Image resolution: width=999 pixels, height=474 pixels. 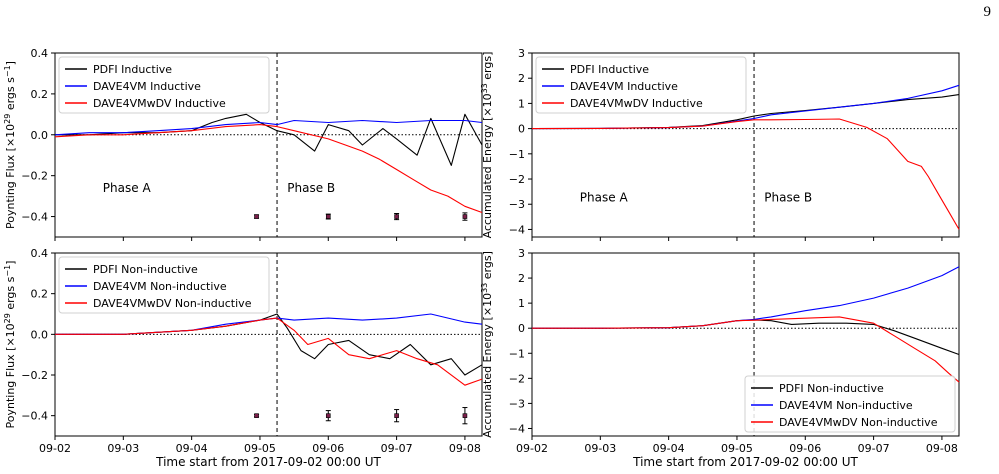 I want to click on page-number: 9, so click(x=987, y=12).